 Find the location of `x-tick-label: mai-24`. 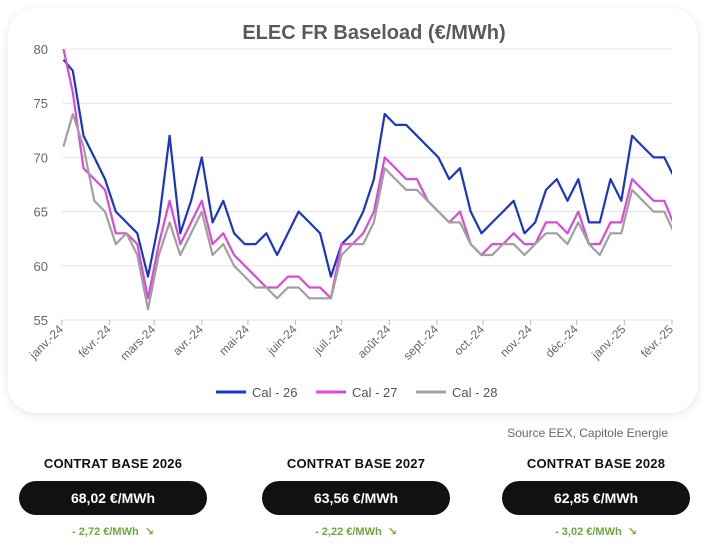

x-tick-label: mai-24 is located at coordinates (234, 340).